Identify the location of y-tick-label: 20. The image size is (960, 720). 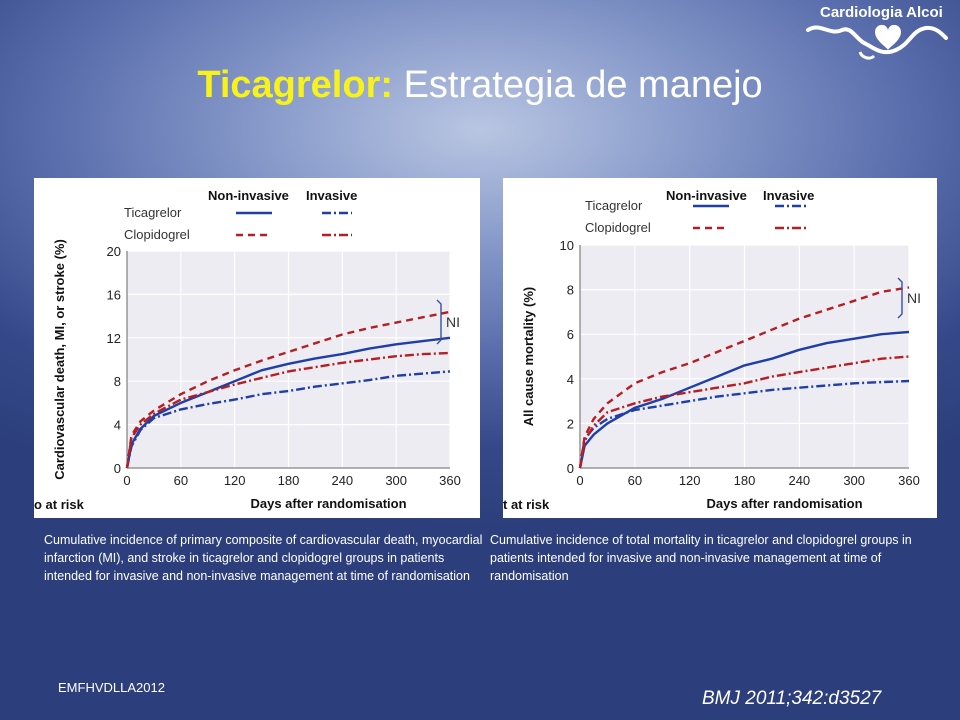
(114, 251).